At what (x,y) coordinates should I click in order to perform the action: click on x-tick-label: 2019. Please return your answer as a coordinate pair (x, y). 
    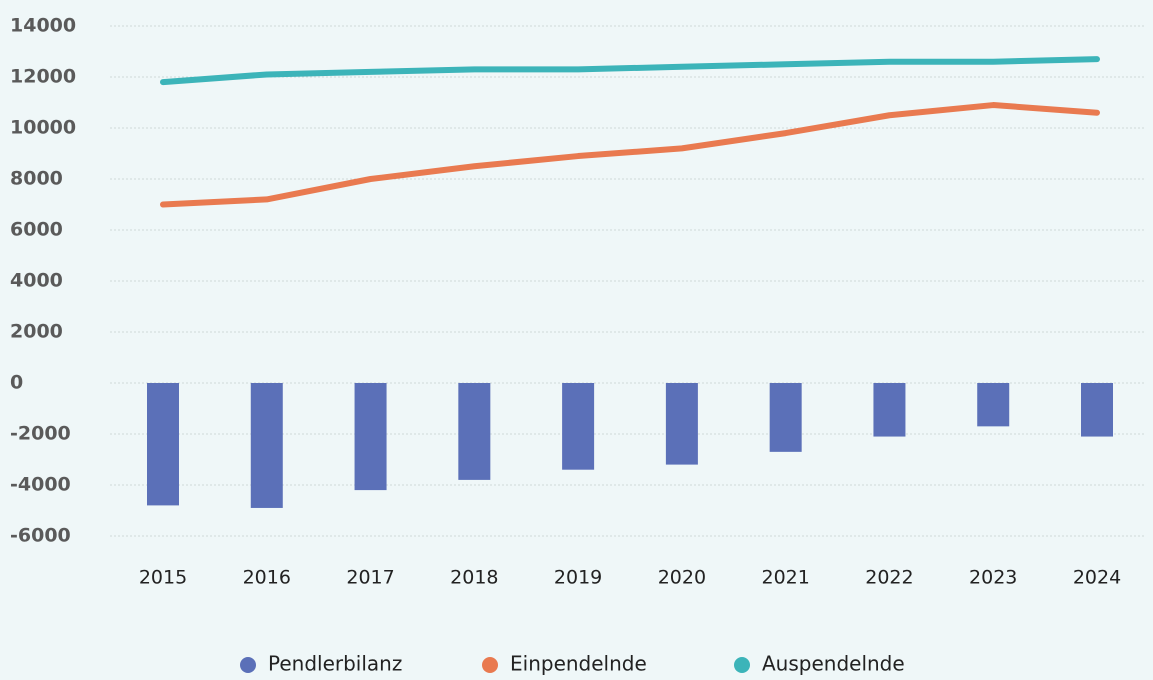
    Looking at the image, I should click on (578, 578).